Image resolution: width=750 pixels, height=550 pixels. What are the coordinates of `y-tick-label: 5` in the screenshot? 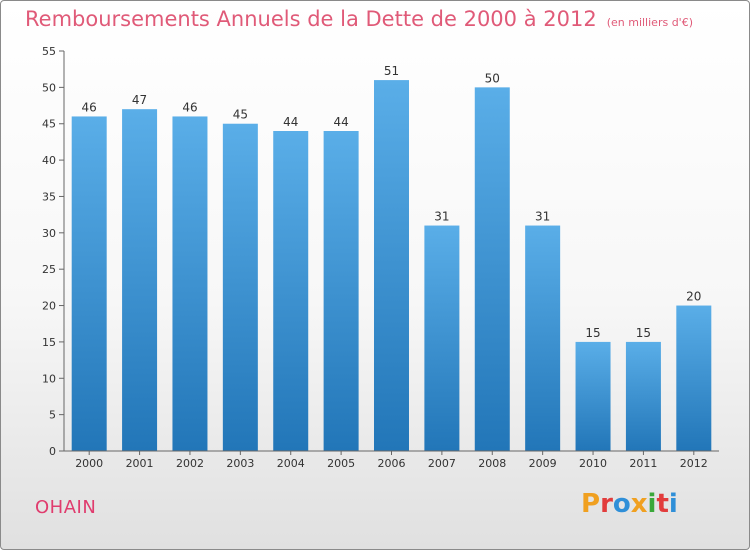 It's located at (52, 415).